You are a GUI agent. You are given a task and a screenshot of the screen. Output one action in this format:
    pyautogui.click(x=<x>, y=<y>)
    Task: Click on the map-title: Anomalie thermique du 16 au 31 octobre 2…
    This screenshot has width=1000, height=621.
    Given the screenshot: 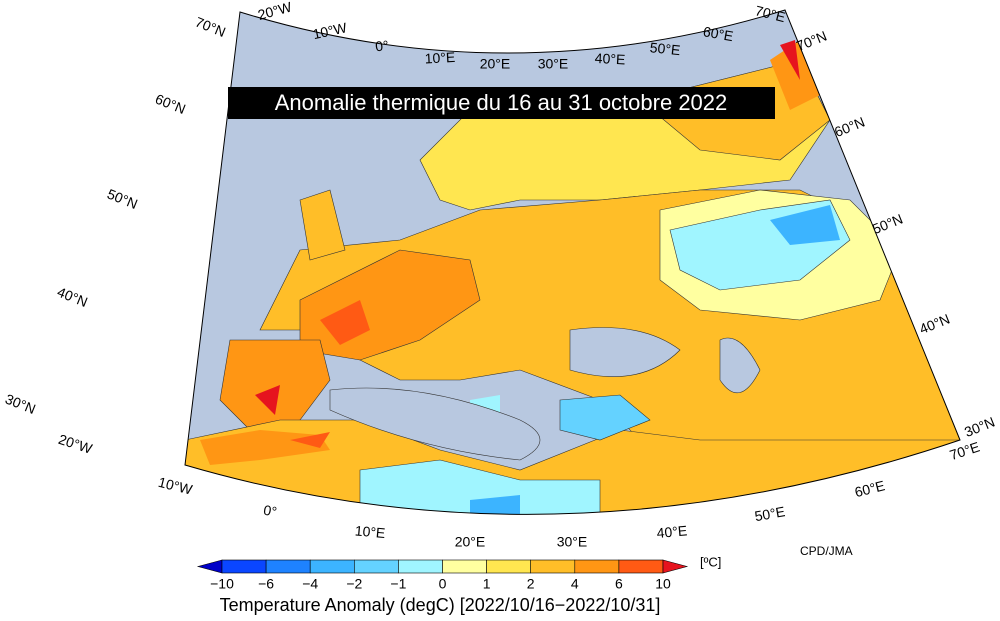 What is the action you would take?
    pyautogui.click(x=501, y=102)
    